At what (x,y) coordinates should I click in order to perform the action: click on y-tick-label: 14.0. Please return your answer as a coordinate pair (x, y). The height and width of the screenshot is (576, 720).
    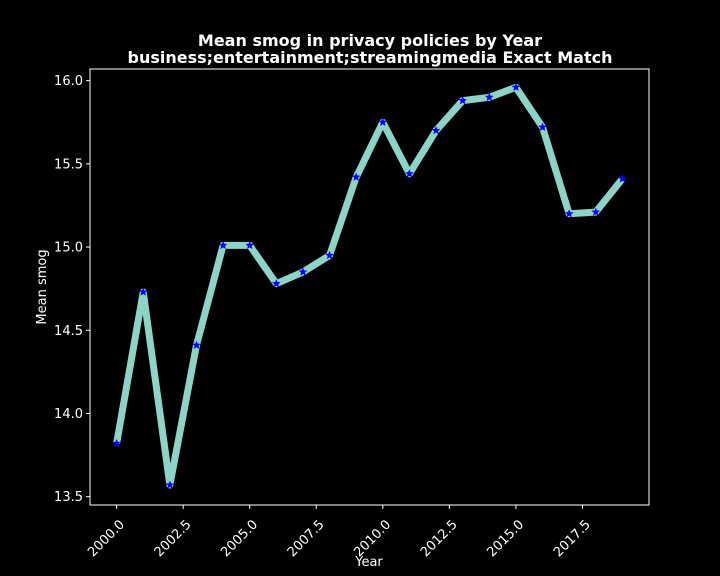
    Looking at the image, I should click on (68, 414).